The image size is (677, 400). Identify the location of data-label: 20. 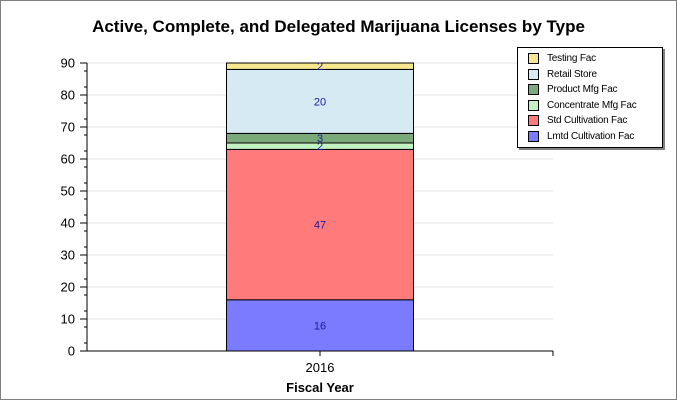
(320, 102).